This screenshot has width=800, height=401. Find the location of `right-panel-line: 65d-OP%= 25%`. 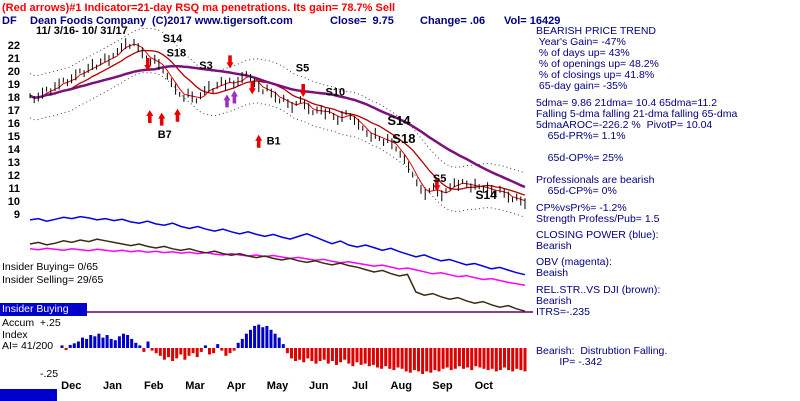

right-panel-line: 65d-OP%= 25% is located at coordinates (580, 158).